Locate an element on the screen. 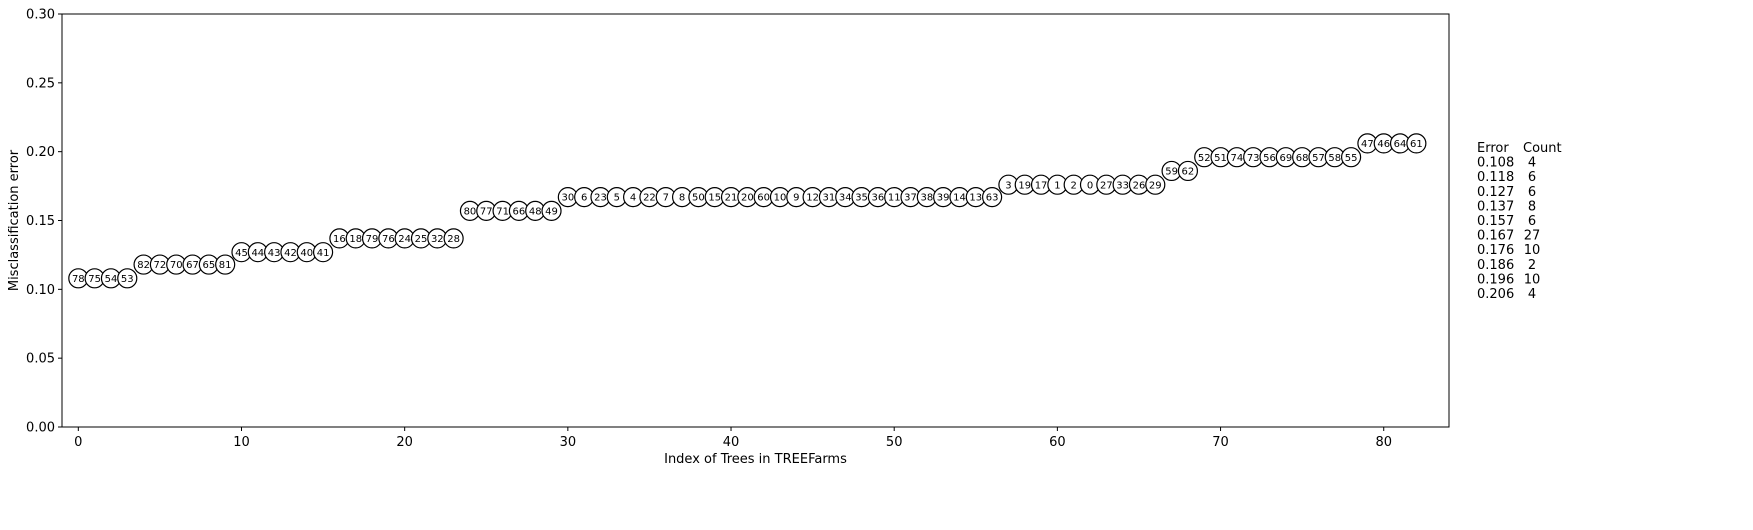 The image size is (1753, 530). data-point-label: 62 is located at coordinates (1188, 172).